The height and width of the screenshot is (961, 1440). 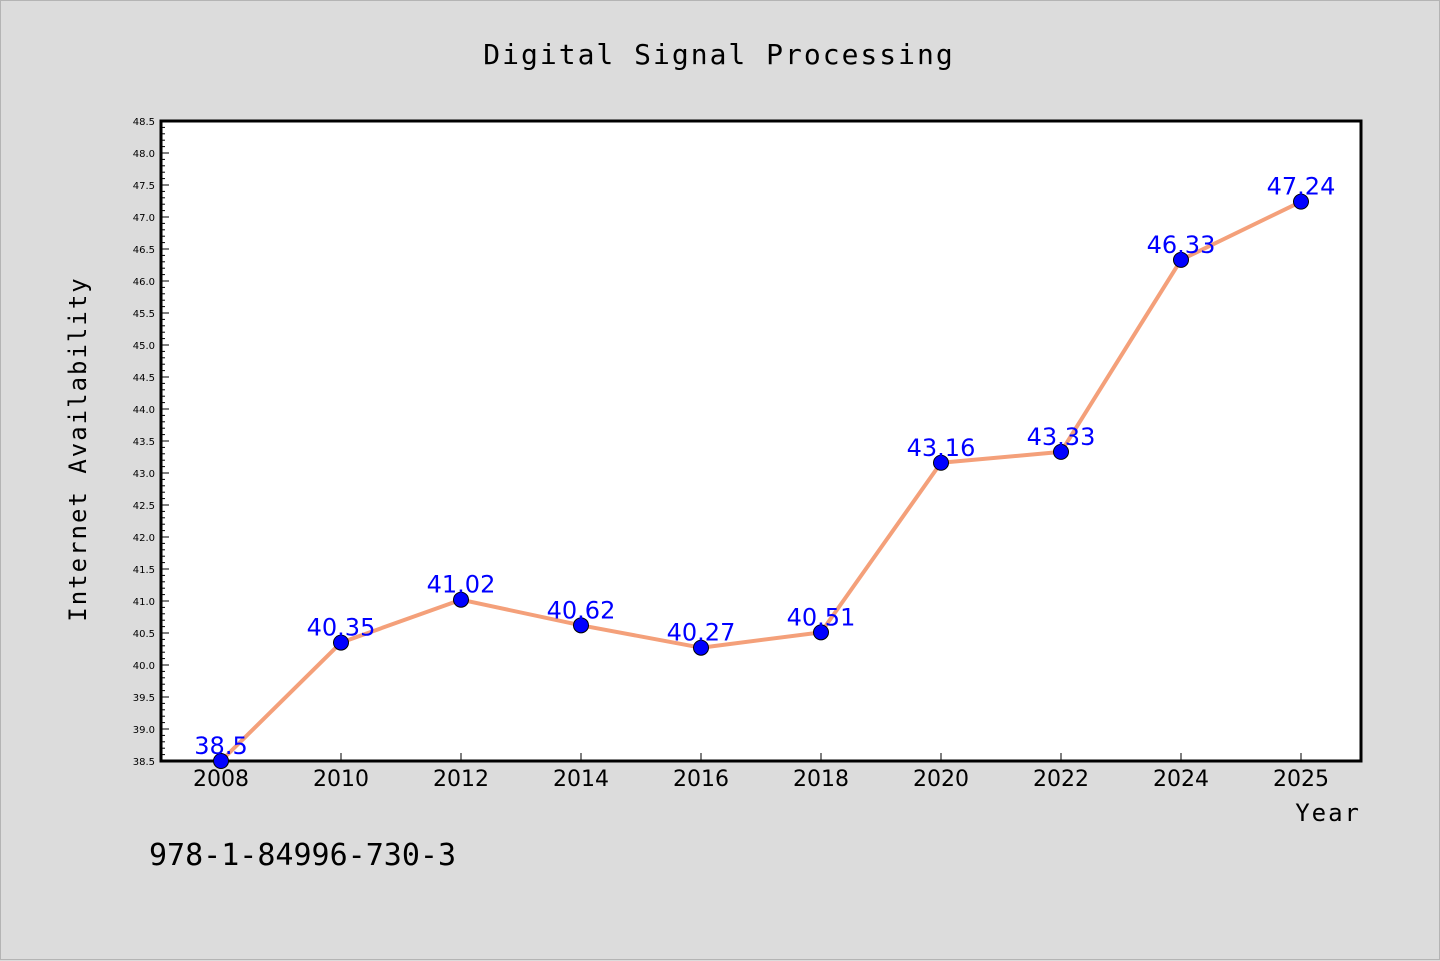 What do you see at coordinates (581, 779) in the screenshot?
I see `x-tick-label: 2014` at bounding box center [581, 779].